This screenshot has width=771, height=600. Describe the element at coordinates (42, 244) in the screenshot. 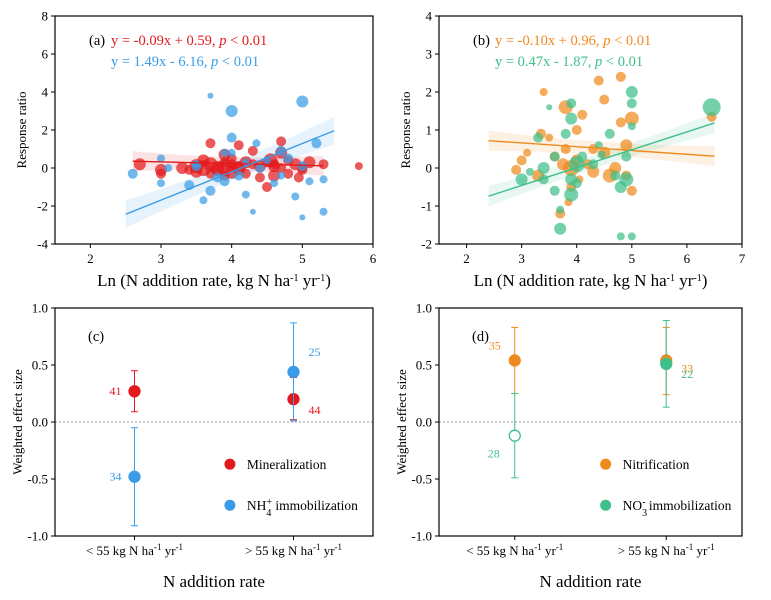

I see `y-tick-label: -4` at that location.